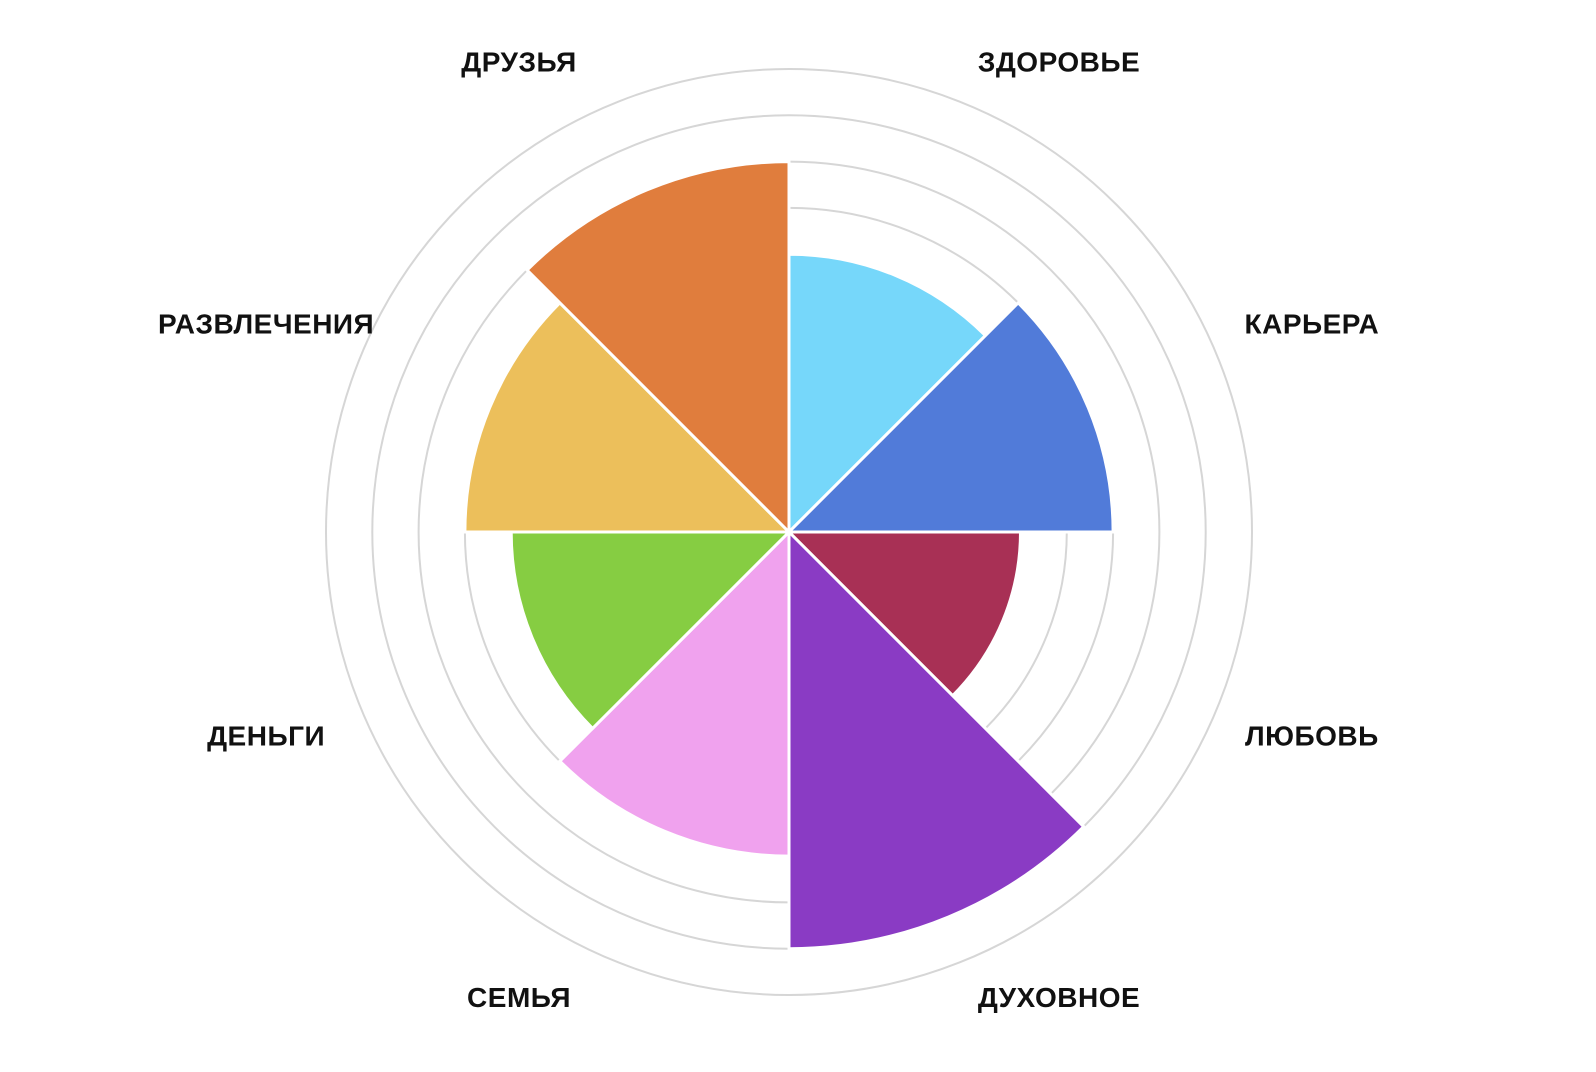  Describe the element at coordinates (1312, 323) in the screenshot. I see `category-label: КАРЬЕРА` at that location.